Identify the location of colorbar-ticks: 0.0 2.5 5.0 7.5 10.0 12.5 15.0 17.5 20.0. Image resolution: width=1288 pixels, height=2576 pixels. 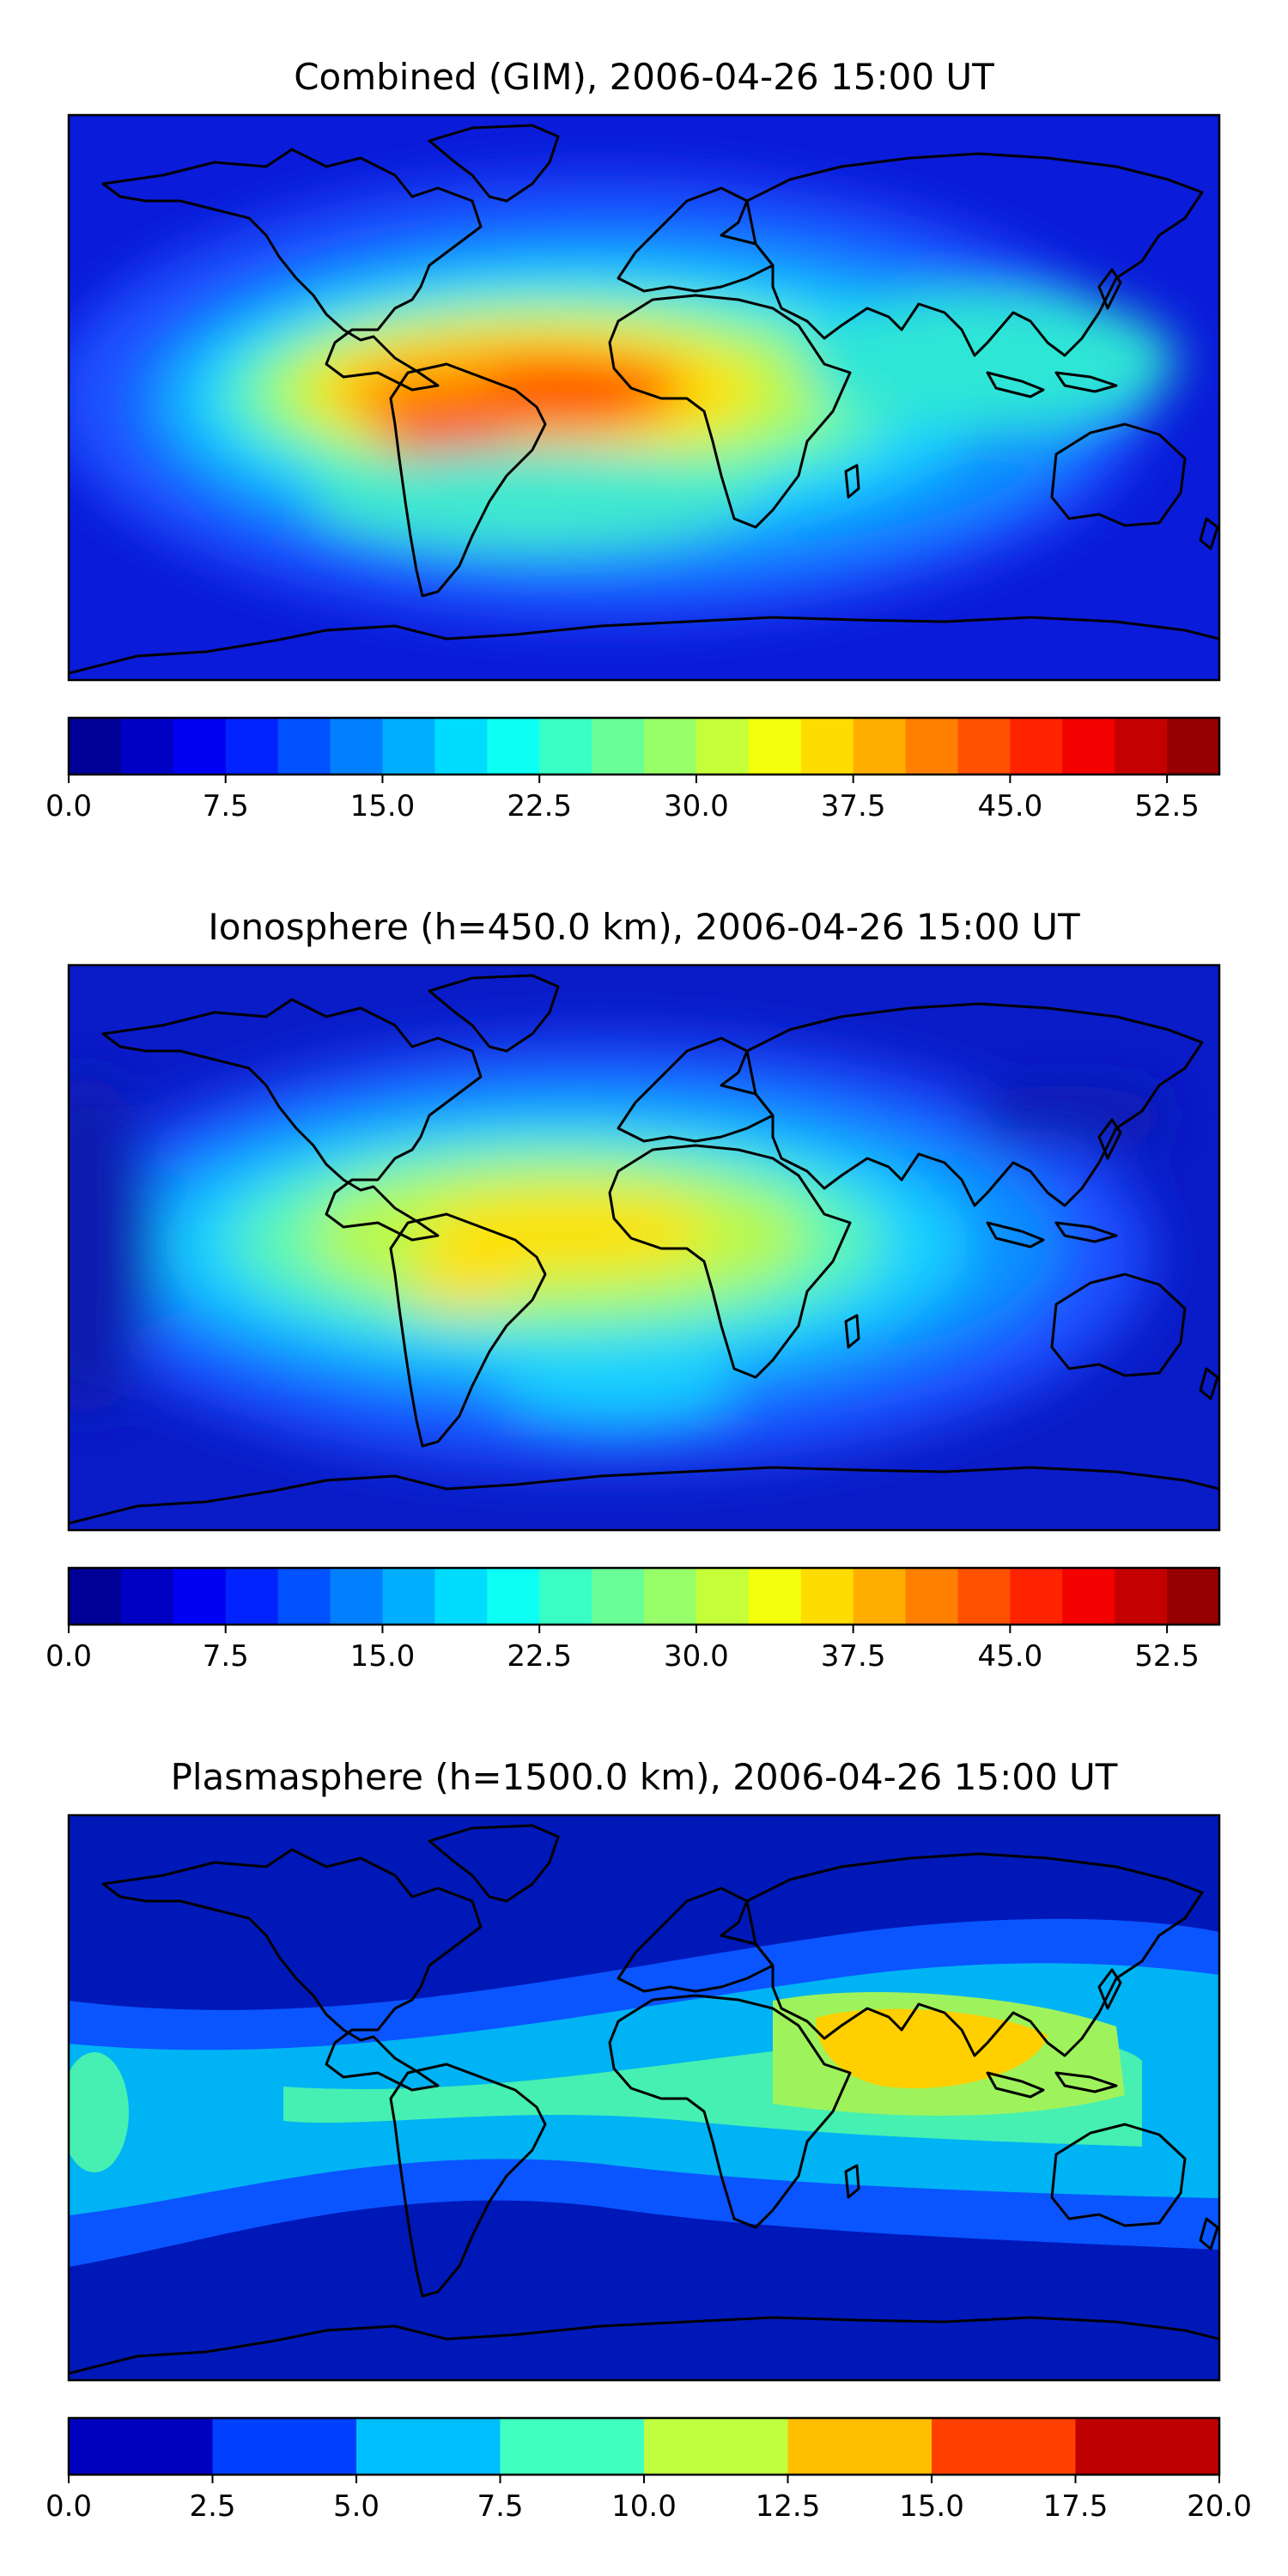
(649, 2500).